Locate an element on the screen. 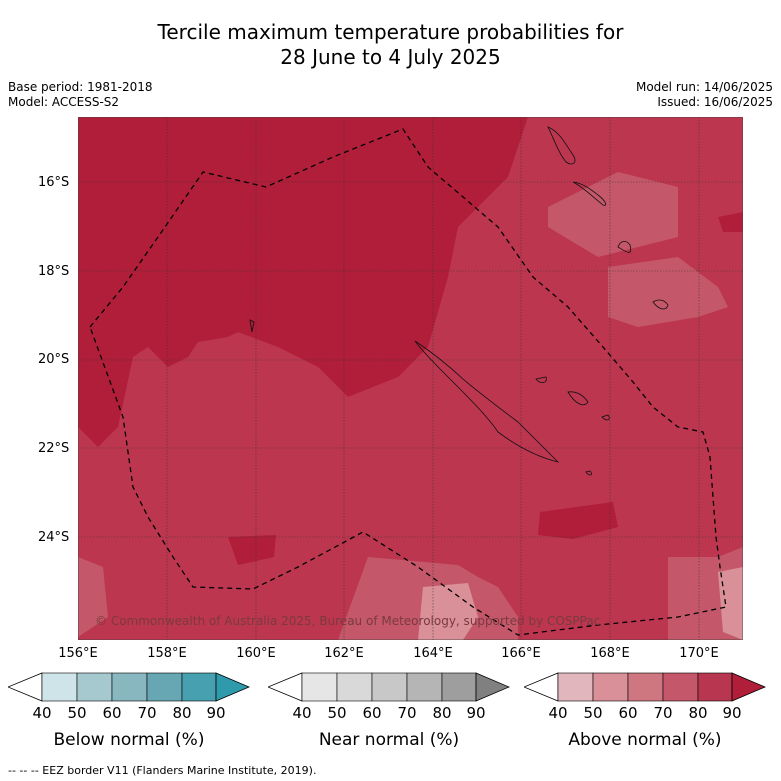  lon-label-160e: 160°E is located at coordinates (256, 653).